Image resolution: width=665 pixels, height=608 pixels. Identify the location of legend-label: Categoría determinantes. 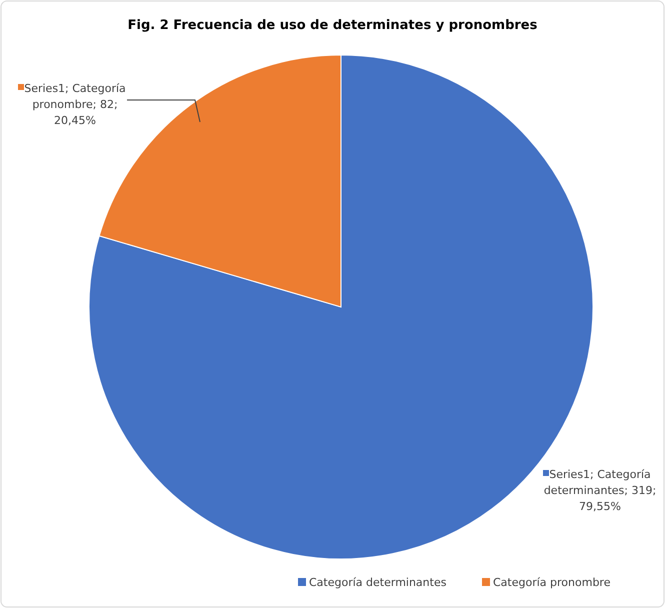
(378, 582).